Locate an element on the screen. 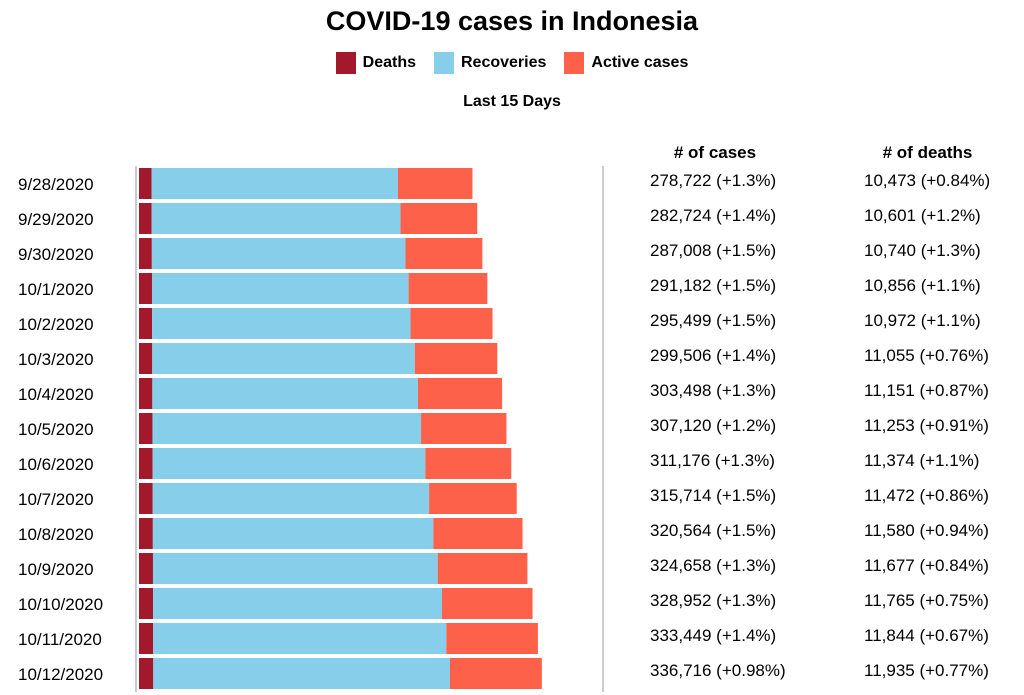 This screenshot has width=1024, height=695. date-label: 9/30/2020 is located at coordinates (56, 254).